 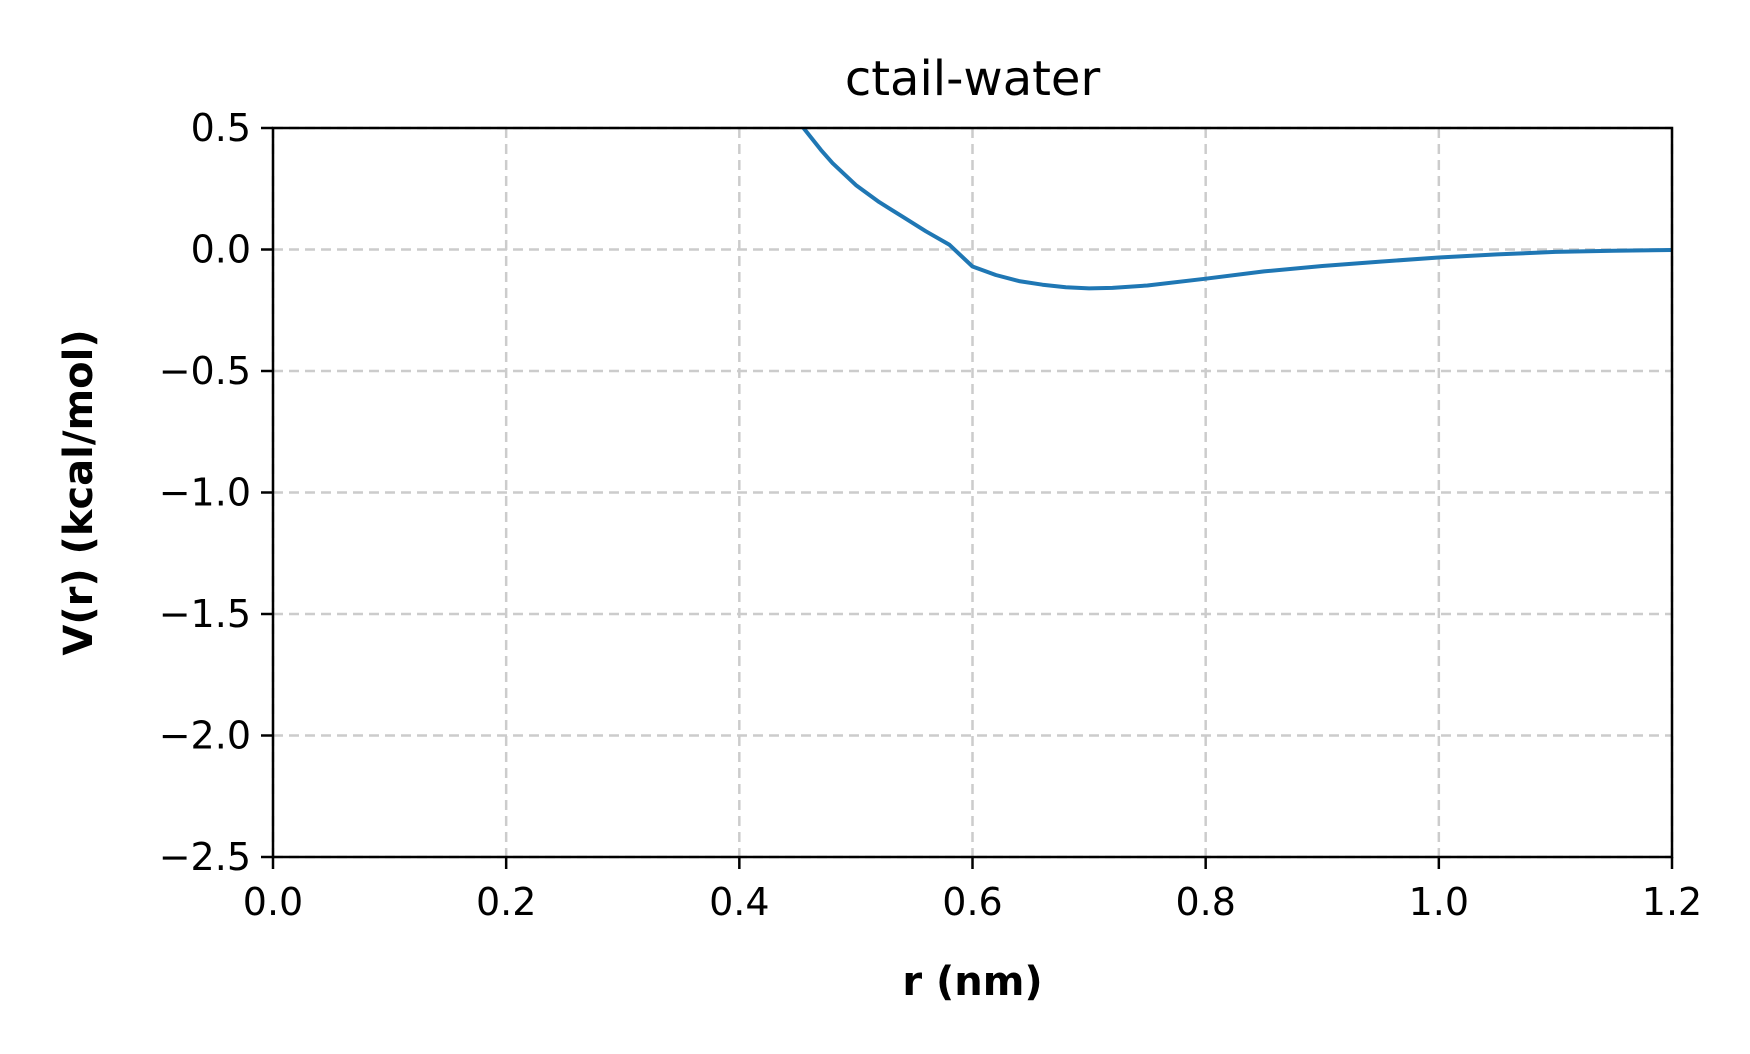 What do you see at coordinates (221, 250) in the screenshot?
I see `y-tick-label: 0.0` at bounding box center [221, 250].